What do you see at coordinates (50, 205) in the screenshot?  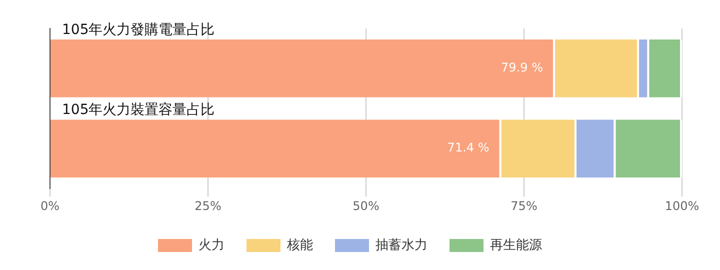 I see `x-tick-label: 0%` at bounding box center [50, 205].